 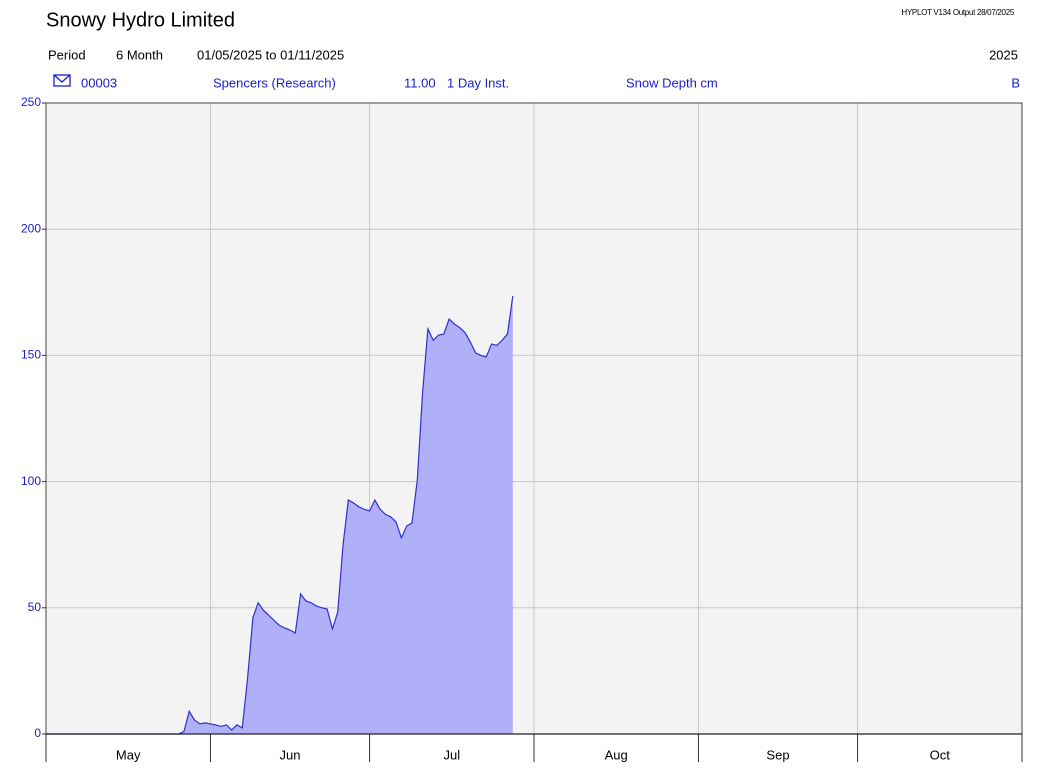 What do you see at coordinates (777, 754) in the screenshot?
I see `x-tick-label: Sep` at bounding box center [777, 754].